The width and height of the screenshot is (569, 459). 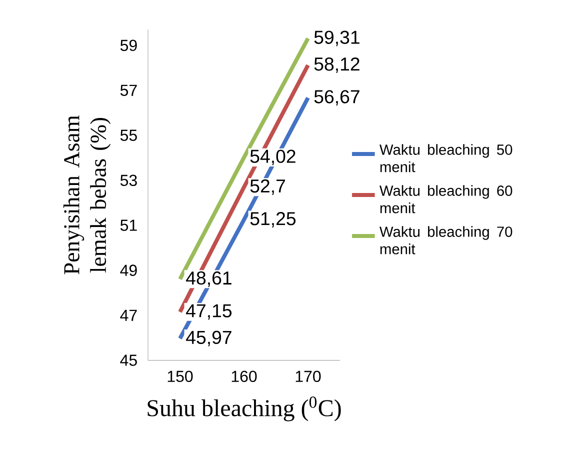 What do you see at coordinates (128, 270) in the screenshot?
I see `y-tick-label: 49` at bounding box center [128, 270].